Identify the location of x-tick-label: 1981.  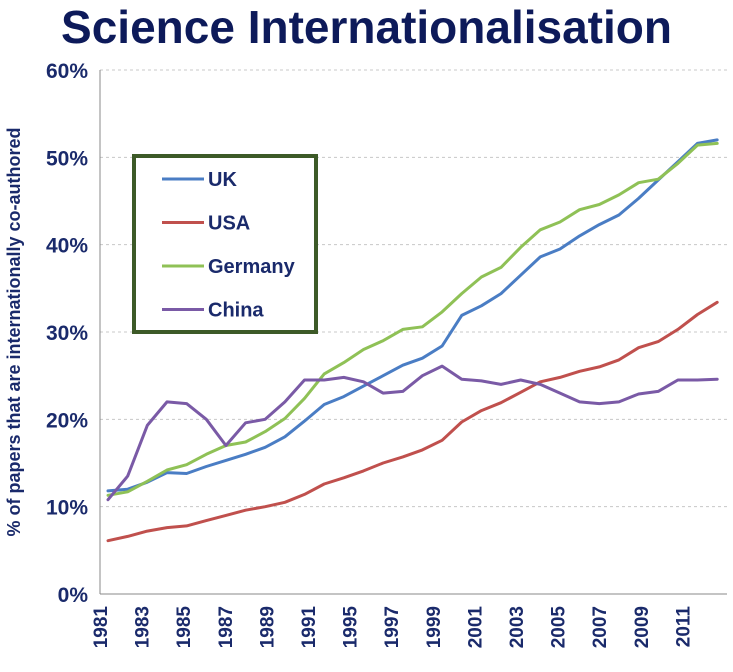
(101, 627).